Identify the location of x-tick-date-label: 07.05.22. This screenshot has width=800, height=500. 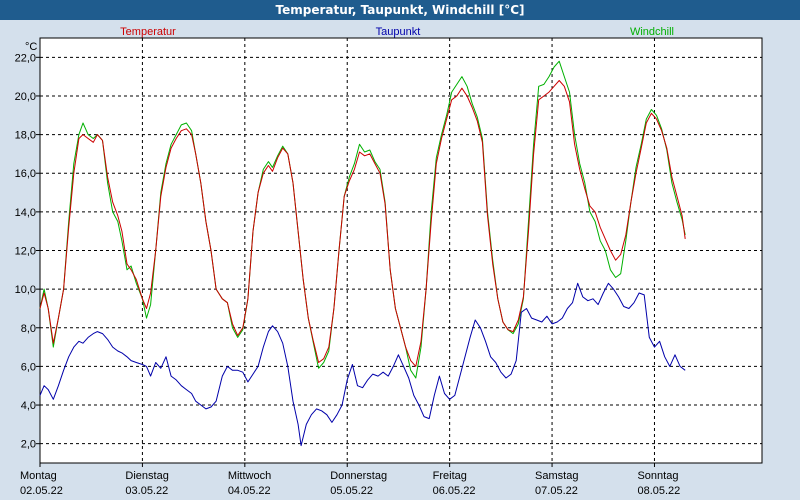
(556, 491).